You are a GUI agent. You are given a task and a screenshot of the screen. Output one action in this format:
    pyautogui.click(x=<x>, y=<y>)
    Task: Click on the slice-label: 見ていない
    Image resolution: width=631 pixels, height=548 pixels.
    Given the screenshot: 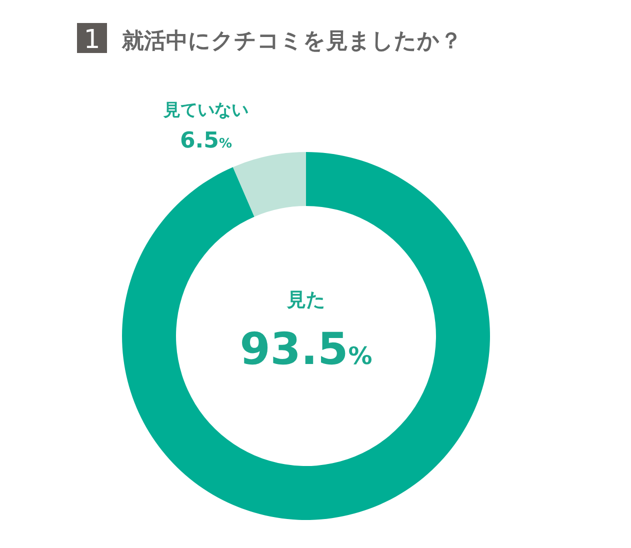 What is the action you would take?
    pyautogui.click(x=205, y=110)
    